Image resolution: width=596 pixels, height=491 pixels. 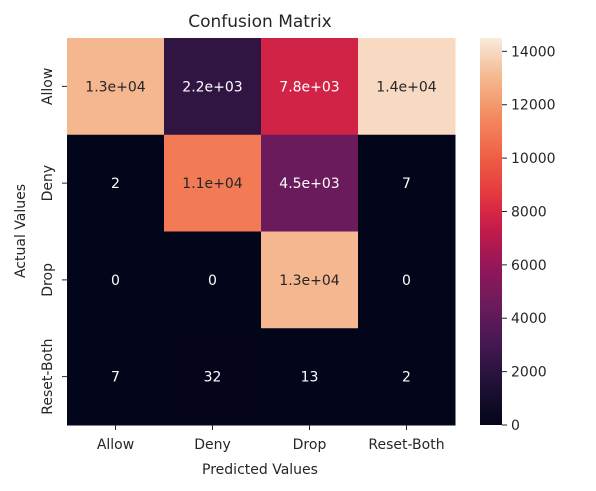 I want to click on cell-annotation: 4.5e+03, so click(x=309, y=184).